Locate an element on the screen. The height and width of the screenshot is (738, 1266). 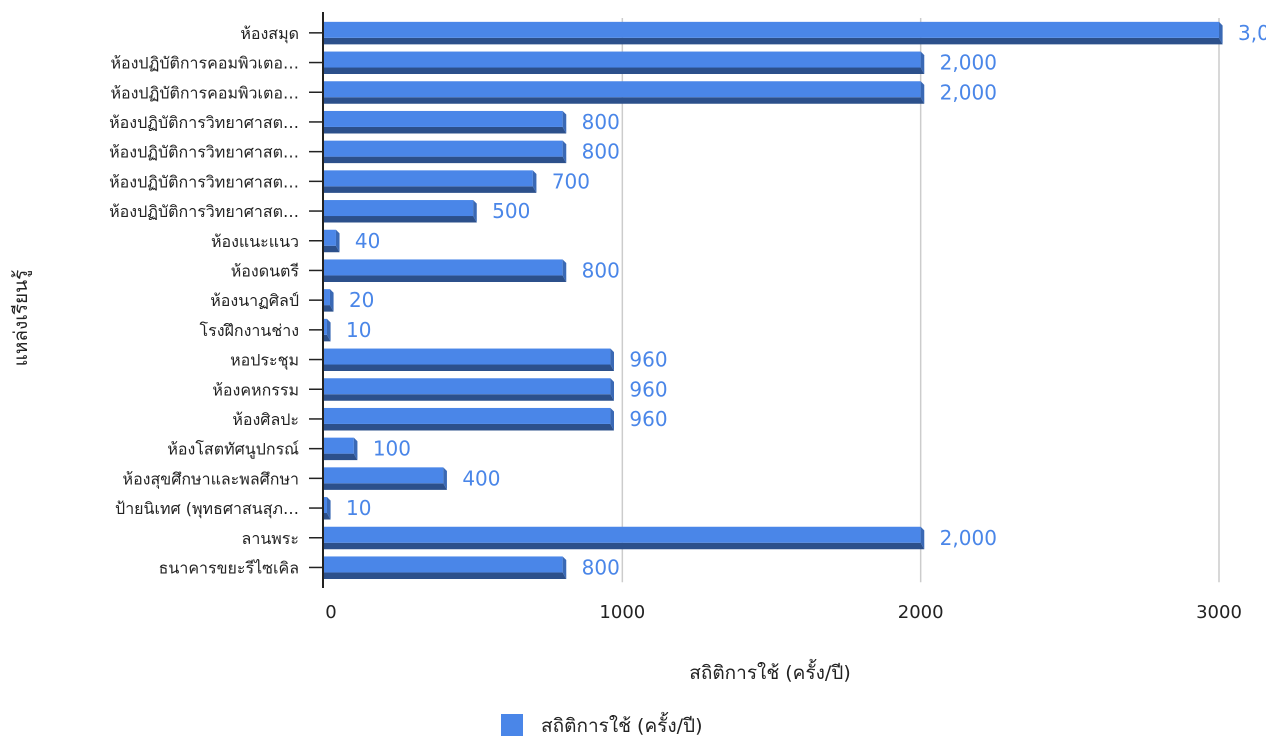
value-label: 500 is located at coordinates (511, 211).